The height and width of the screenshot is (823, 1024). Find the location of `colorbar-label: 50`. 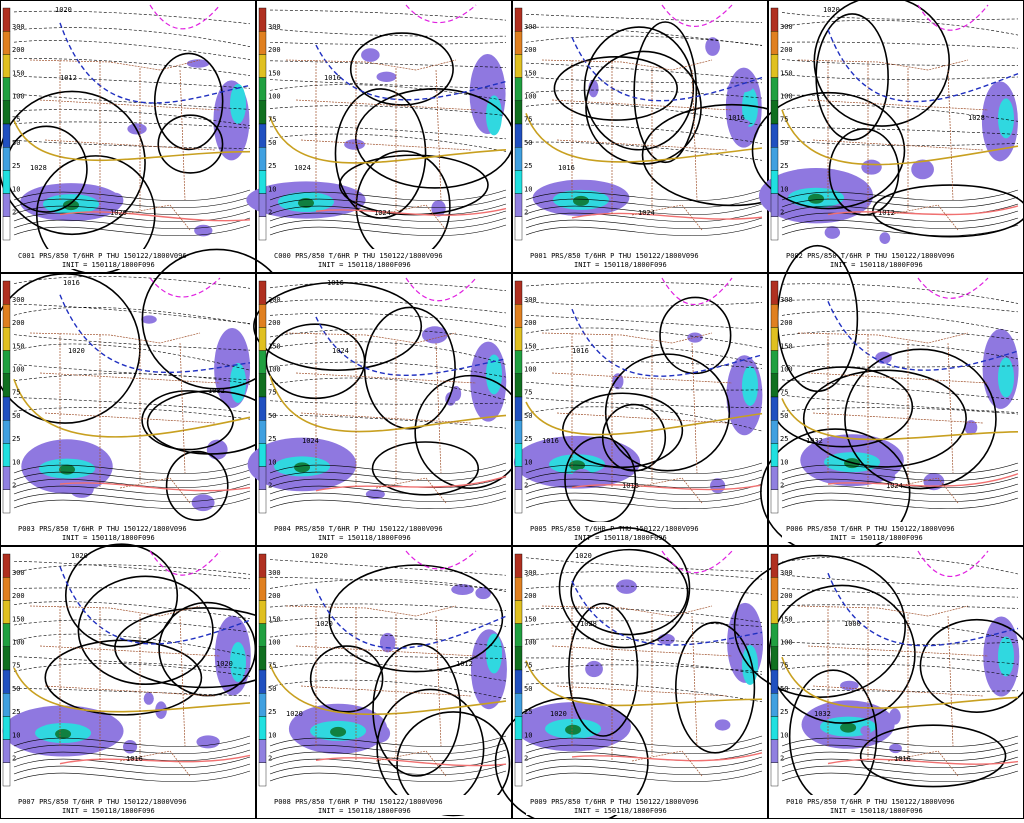

colorbar-label: 50 is located at coordinates (16, 143).